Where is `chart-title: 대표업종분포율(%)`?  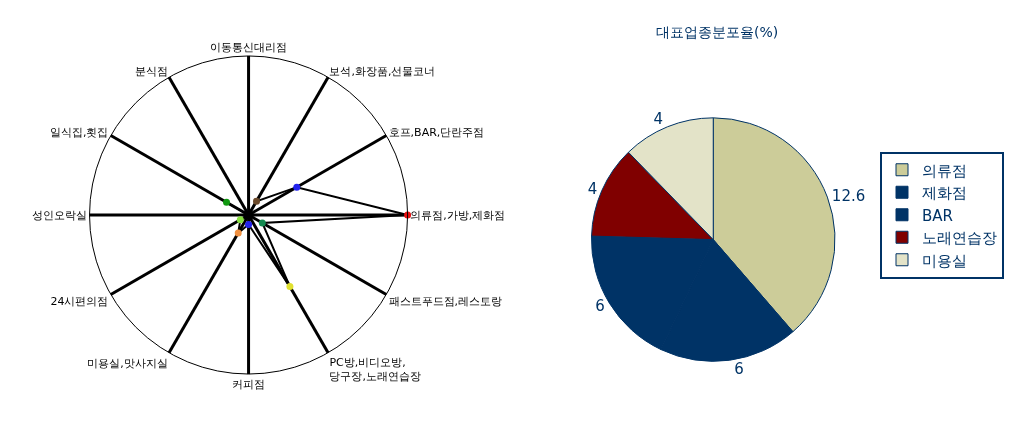
chart-title: 대표업종분포율(%) is located at coordinates (717, 32).